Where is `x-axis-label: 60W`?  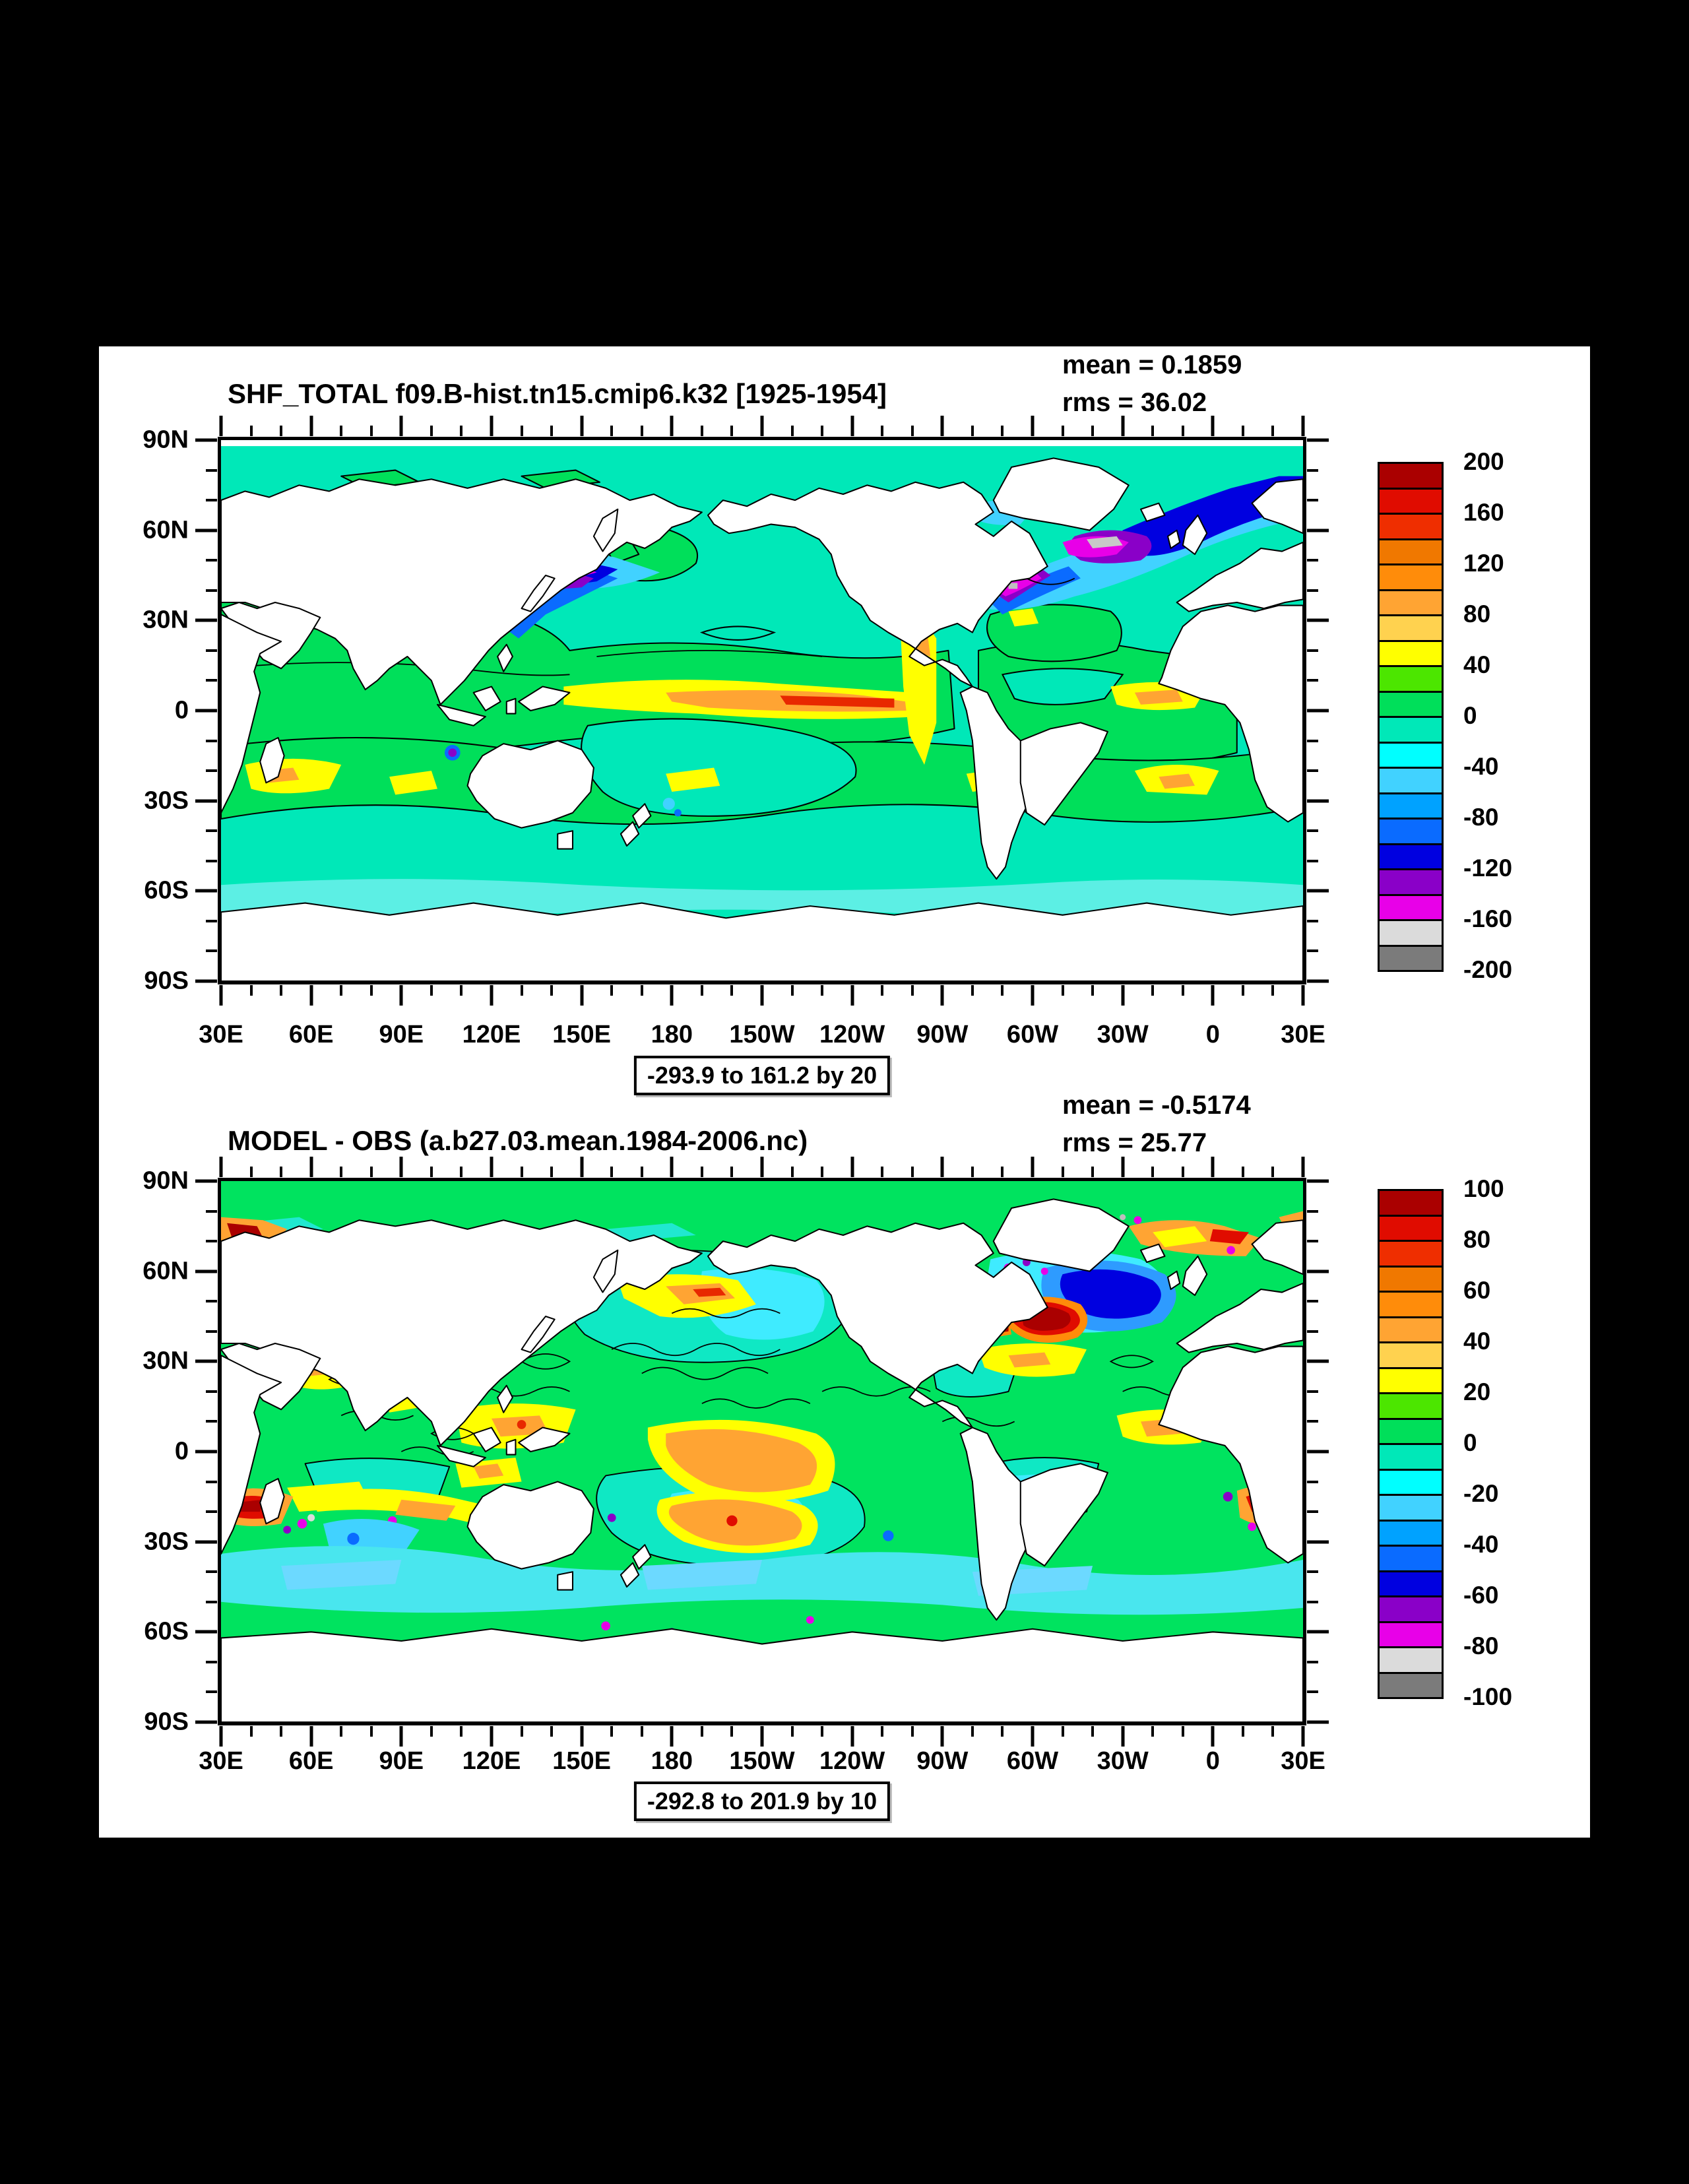
x-axis-label: 60W is located at coordinates (1032, 1034).